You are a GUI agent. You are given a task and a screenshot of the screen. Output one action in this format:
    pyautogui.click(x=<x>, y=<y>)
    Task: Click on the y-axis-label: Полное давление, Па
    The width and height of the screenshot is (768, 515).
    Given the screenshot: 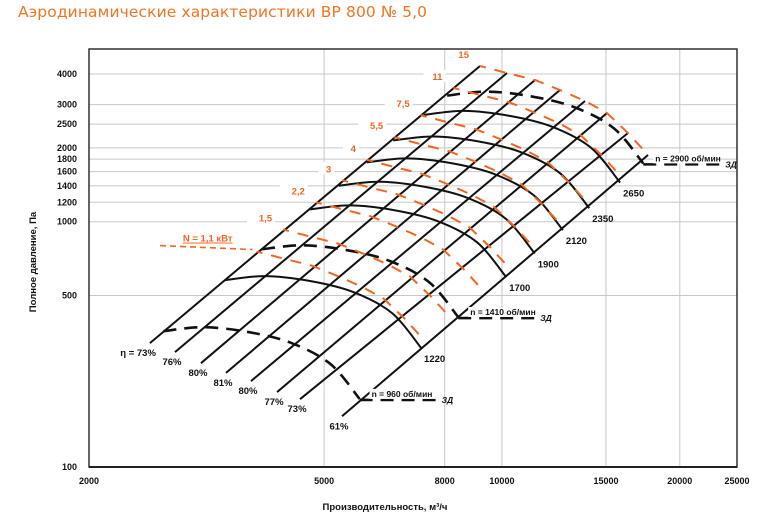 What is the action you would take?
    pyautogui.click(x=33, y=261)
    